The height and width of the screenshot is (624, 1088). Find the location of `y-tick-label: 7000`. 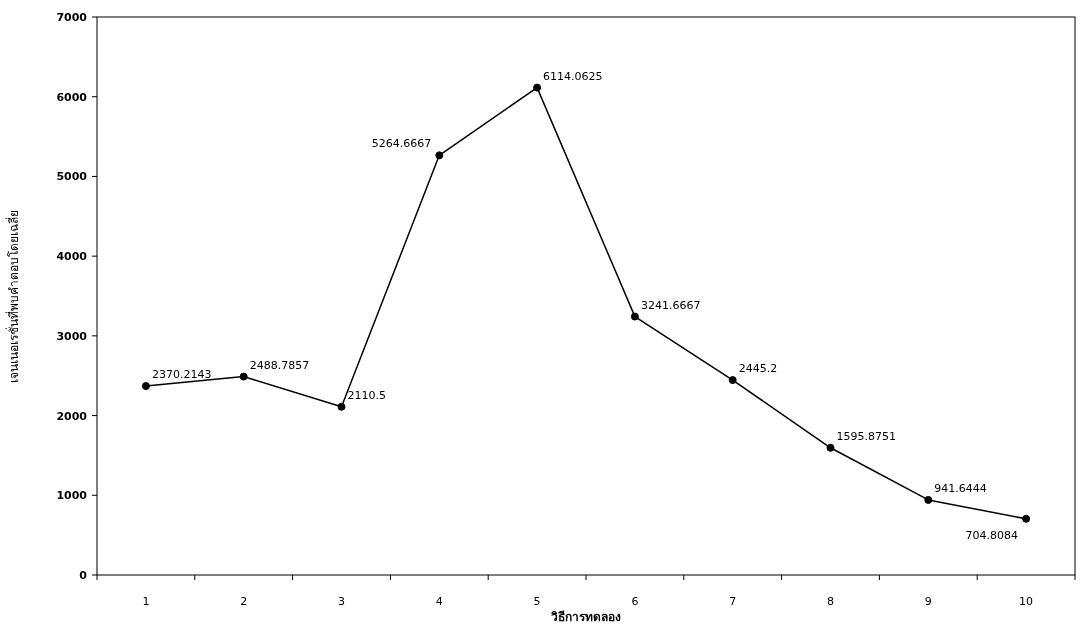

y-tick-label: 7000 is located at coordinates (72, 17).